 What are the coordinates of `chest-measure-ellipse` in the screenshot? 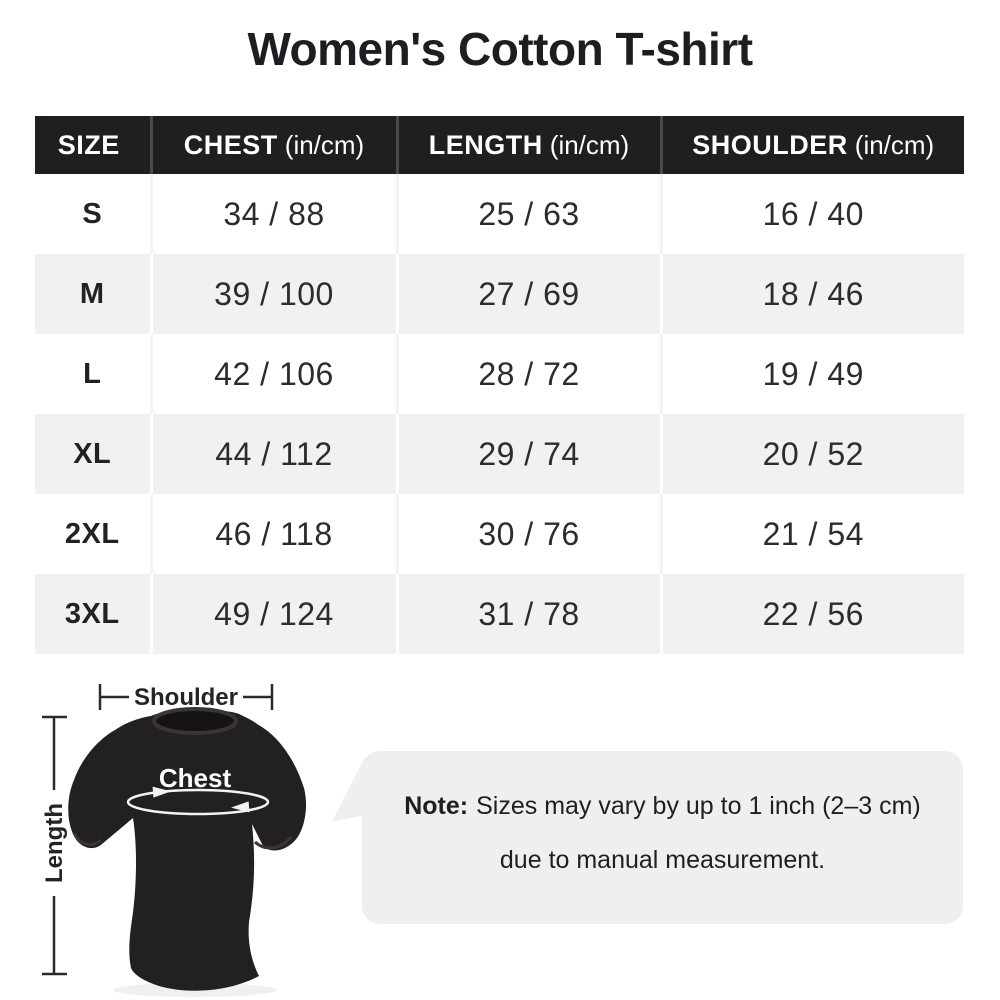 It's located at (198, 802).